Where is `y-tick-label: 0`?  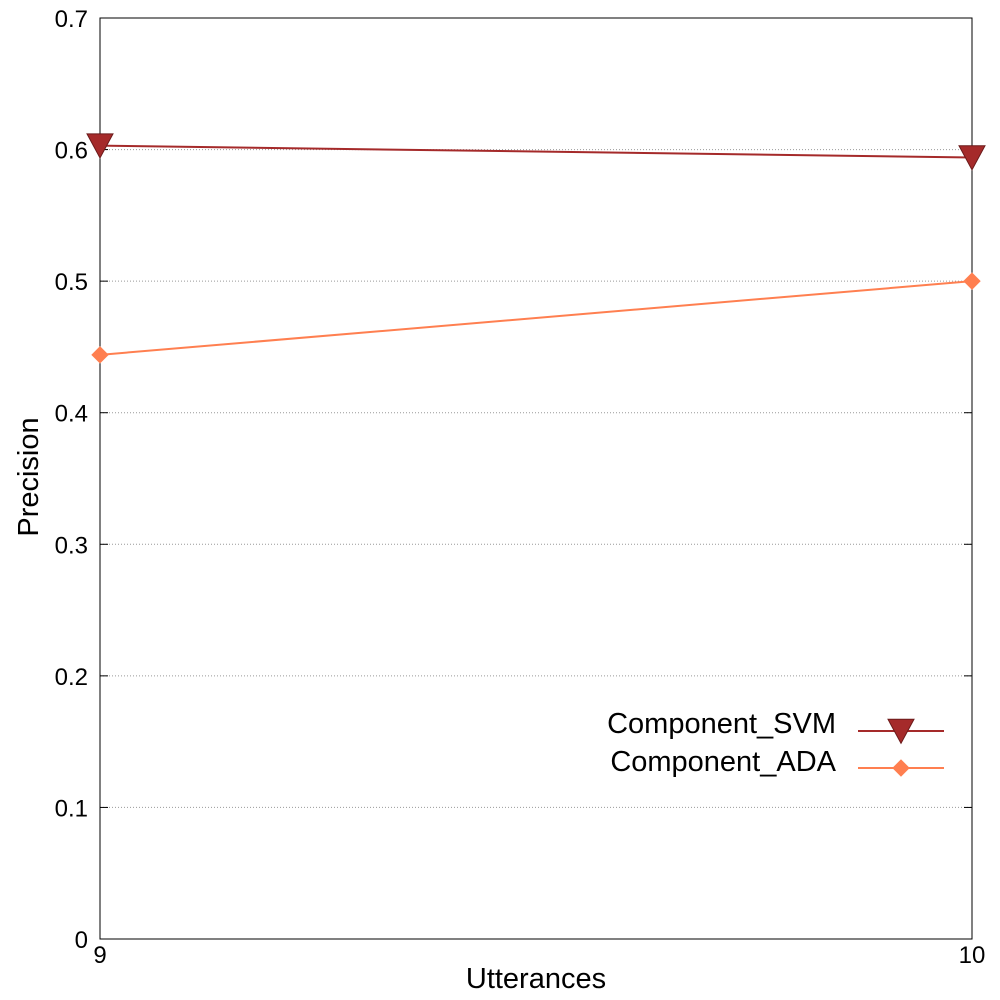 y-tick-label: 0 is located at coordinates (81, 940).